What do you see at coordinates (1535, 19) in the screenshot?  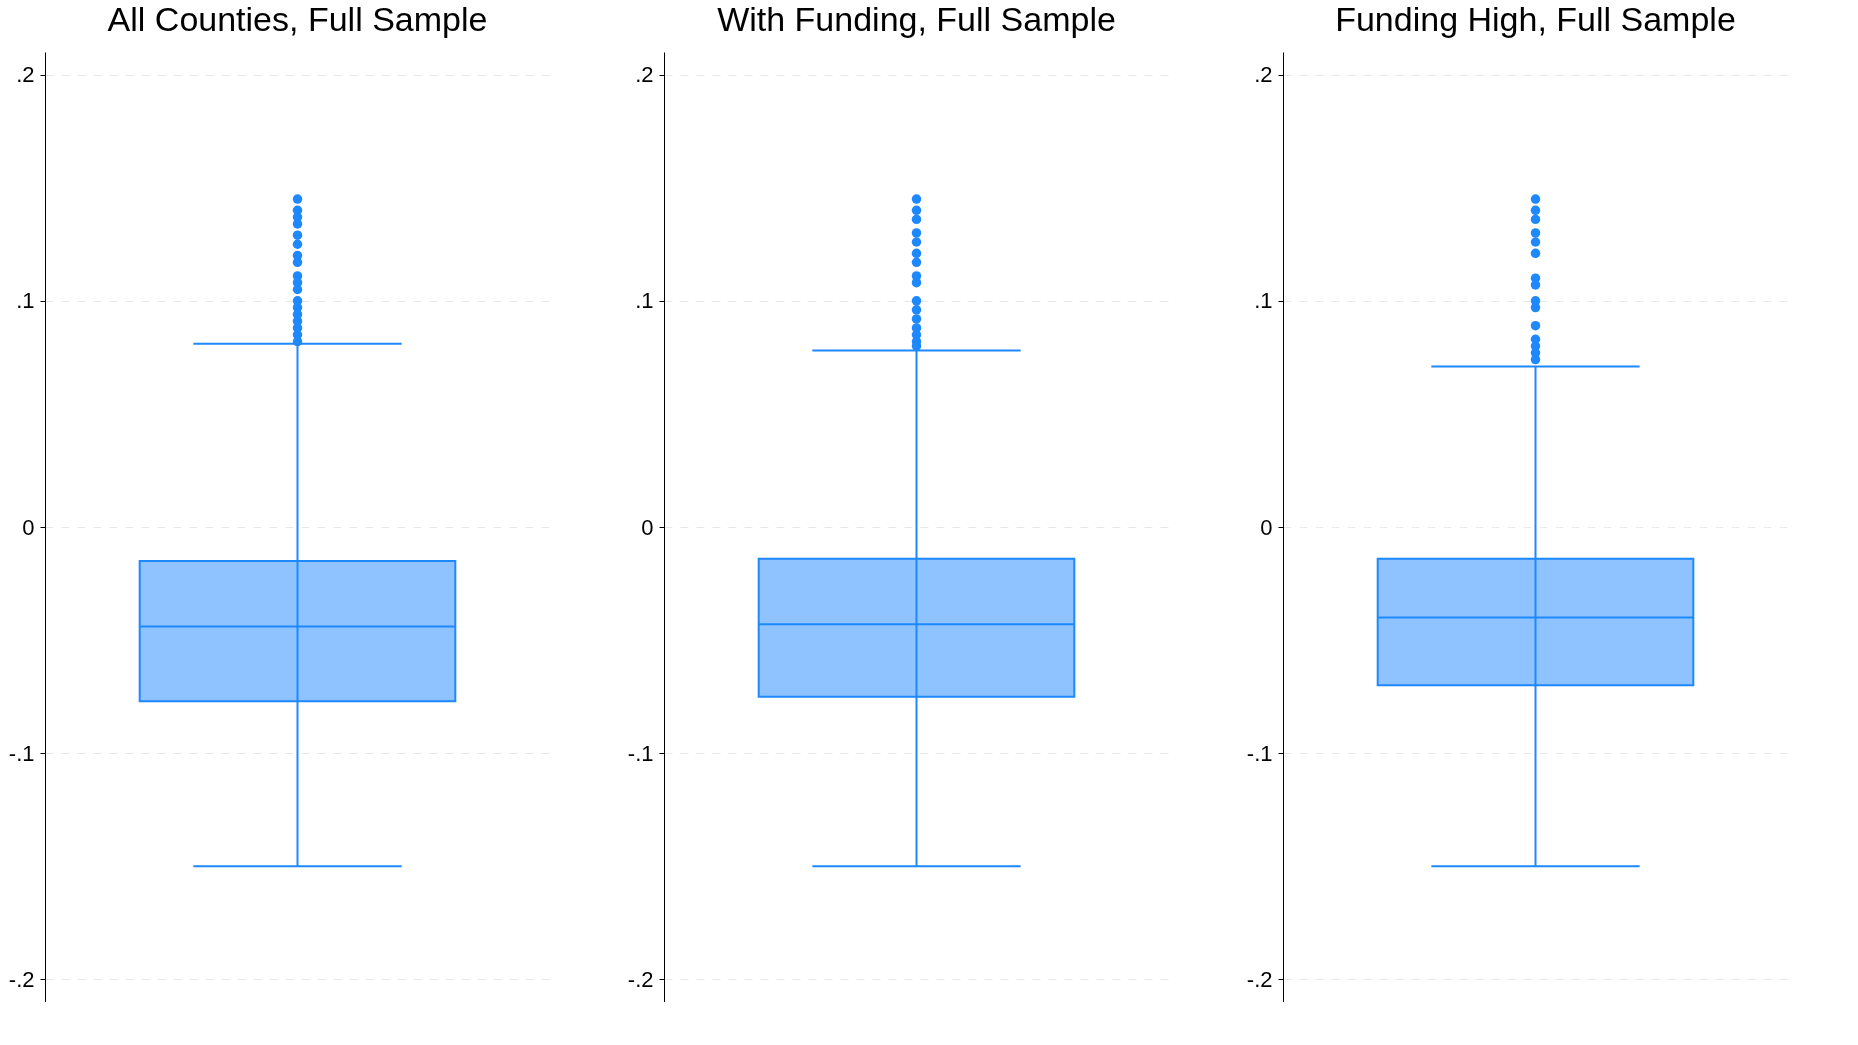 I see `chart-title: Funding High, Full Sample` at bounding box center [1535, 19].